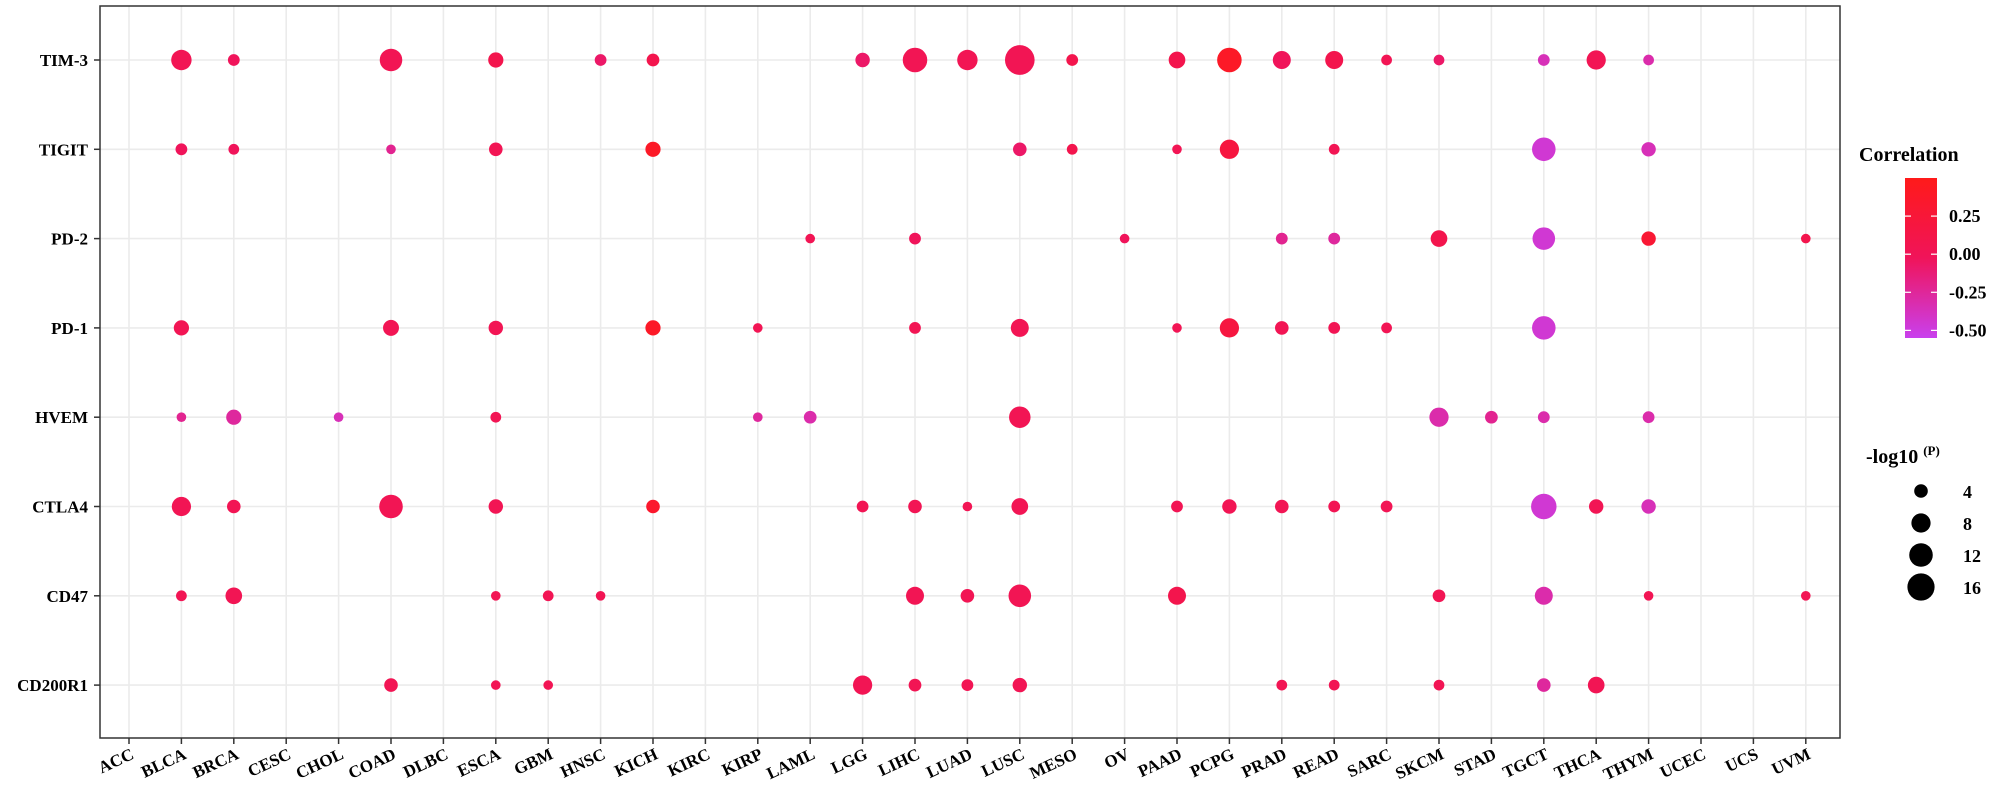  What do you see at coordinates (582, 762) in the screenshot?
I see `x-tick-label: HNSC` at bounding box center [582, 762].